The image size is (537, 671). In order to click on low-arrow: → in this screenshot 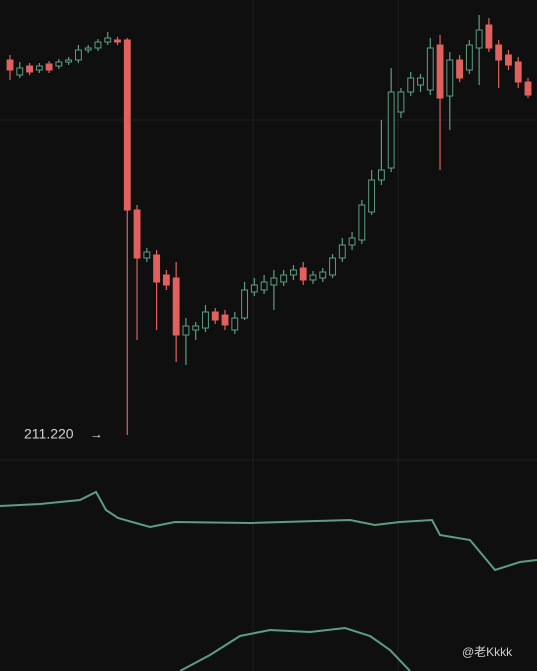, I will do `click(96, 433)`.